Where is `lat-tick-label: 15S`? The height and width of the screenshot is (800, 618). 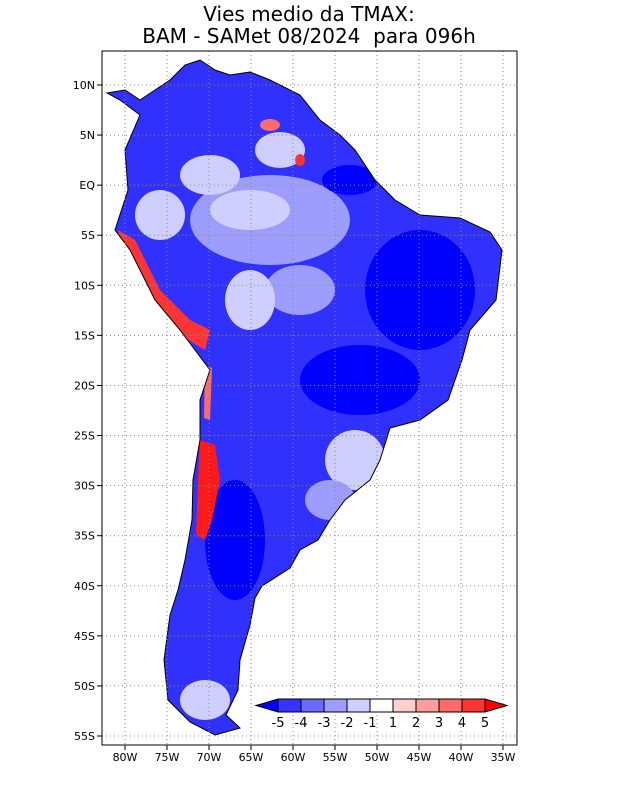
lat-tick-label: 15S is located at coordinates (84, 335).